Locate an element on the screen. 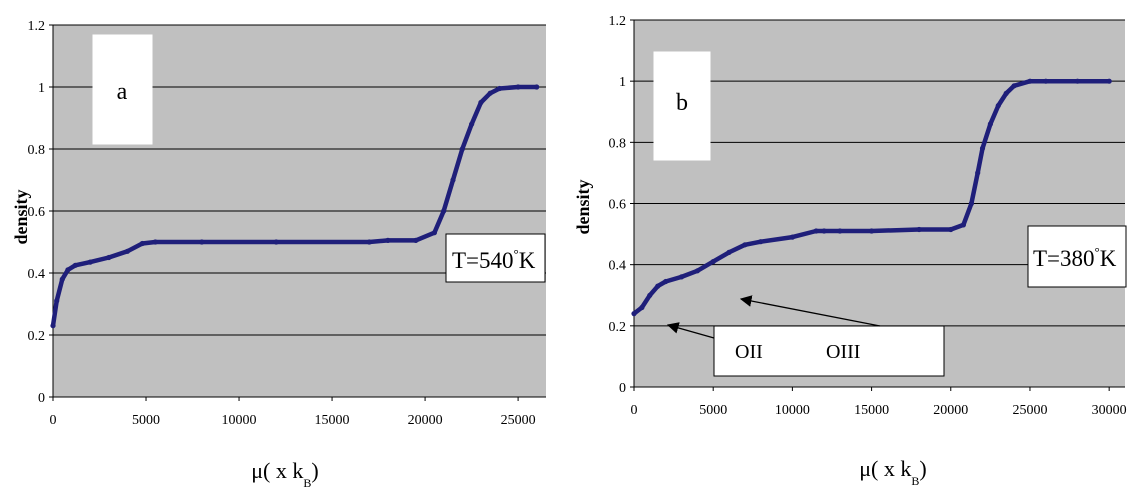 The image size is (1127, 499). x-axis-label-a: μ( x kB) is located at coordinates (284, 474).